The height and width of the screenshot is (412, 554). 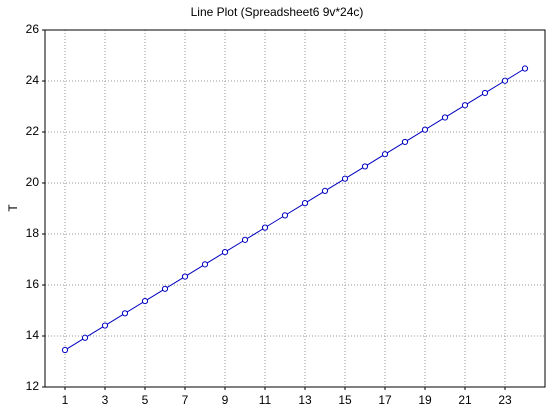 I want to click on x-tick-label: 1, so click(x=65, y=400).